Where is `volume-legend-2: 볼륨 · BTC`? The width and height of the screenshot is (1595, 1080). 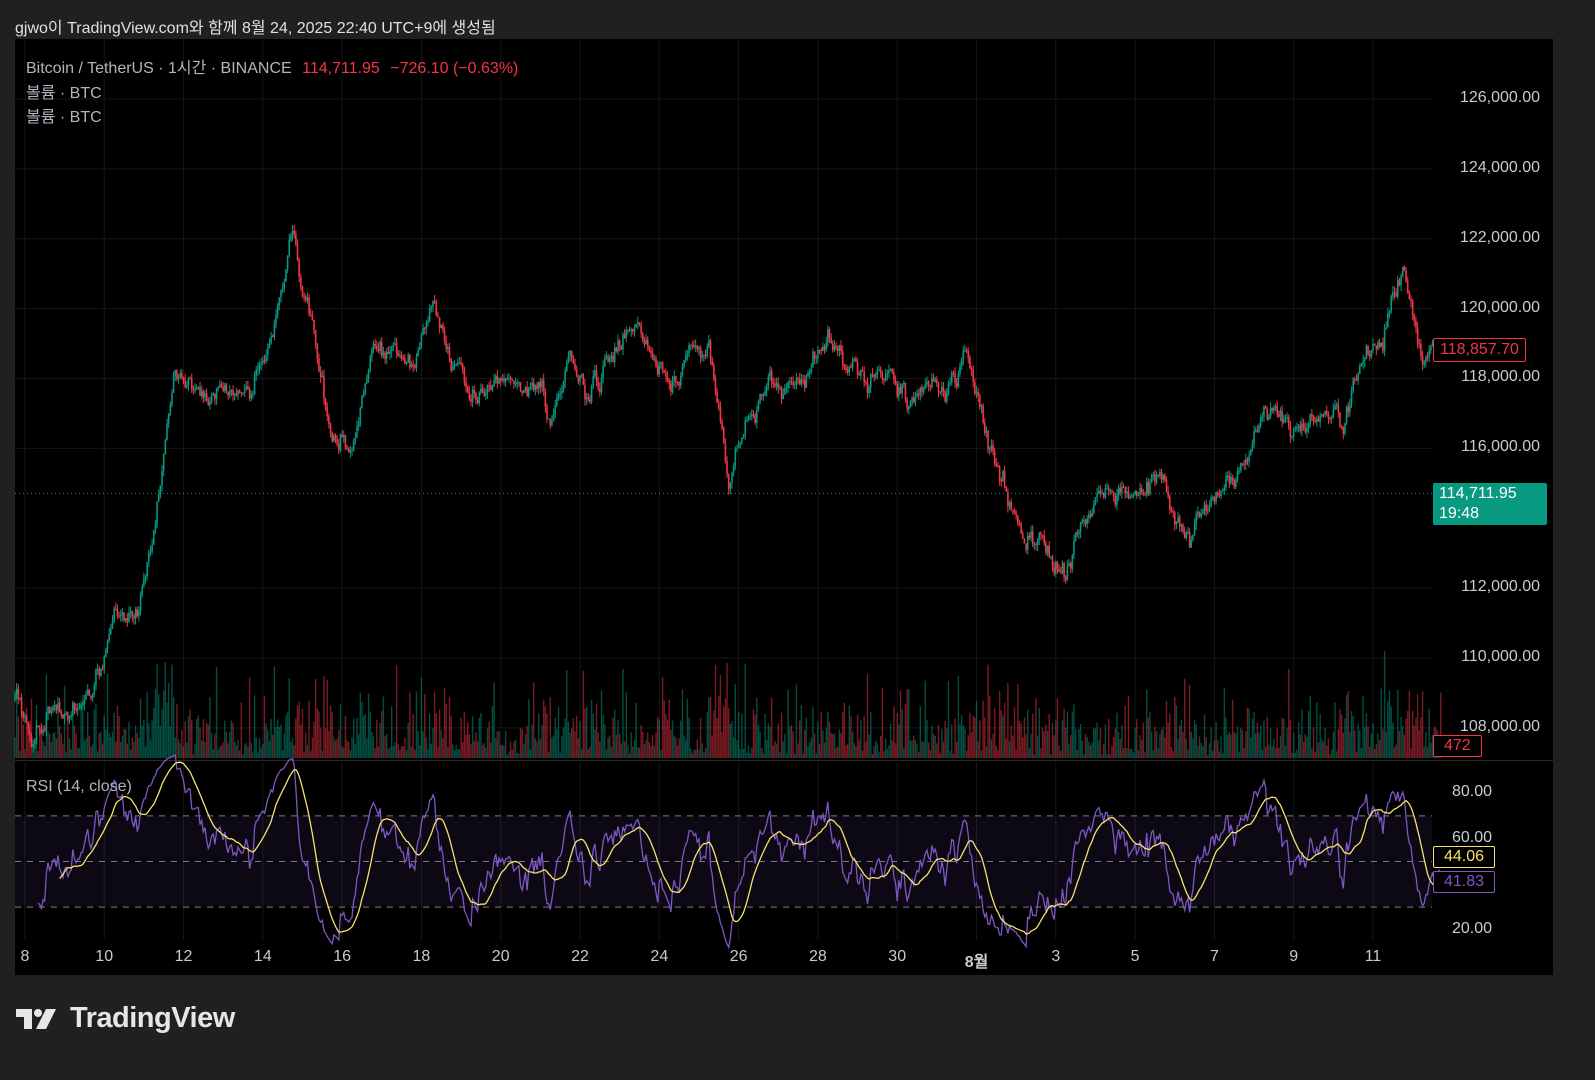 volume-legend-2: 볼륨 · BTC is located at coordinates (64, 117).